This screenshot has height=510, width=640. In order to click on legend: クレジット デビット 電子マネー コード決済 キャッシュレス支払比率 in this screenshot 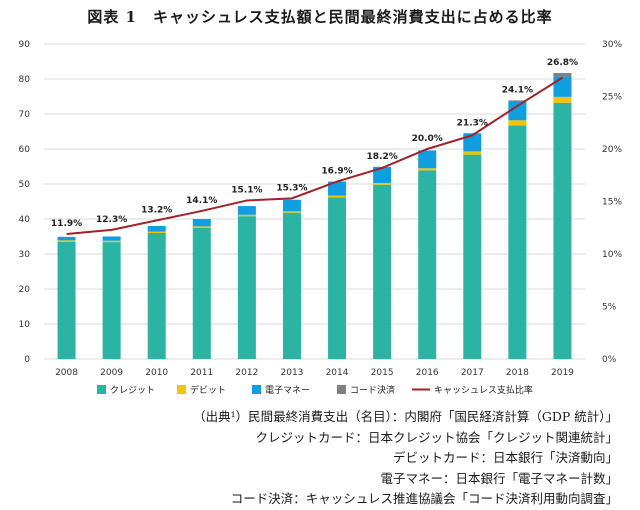, I will do `click(315, 390)`.